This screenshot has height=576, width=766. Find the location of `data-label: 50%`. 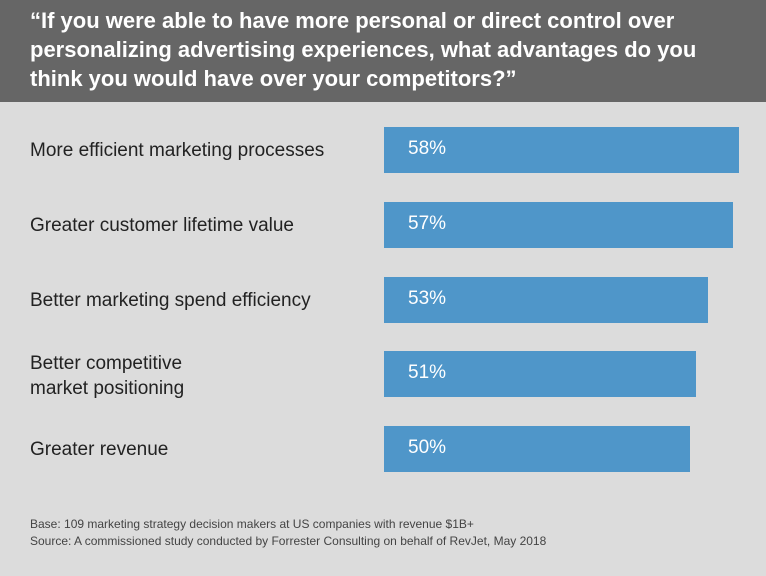

data-label: 50% is located at coordinates (427, 447).